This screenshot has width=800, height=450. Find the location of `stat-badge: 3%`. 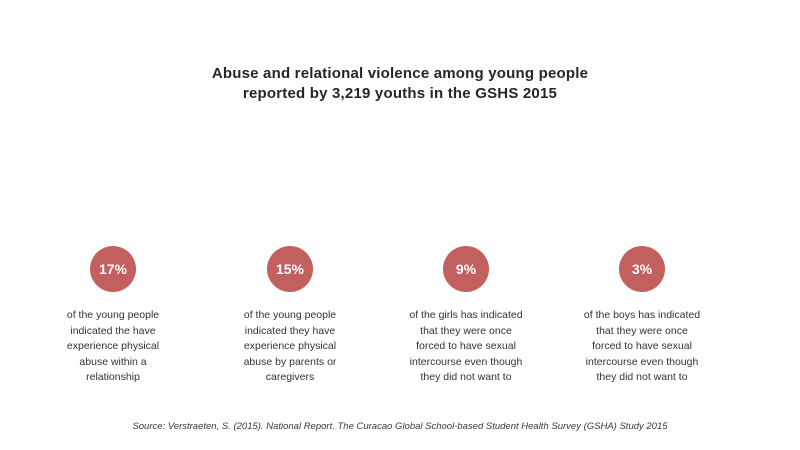

stat-badge: 3% is located at coordinates (642, 269).